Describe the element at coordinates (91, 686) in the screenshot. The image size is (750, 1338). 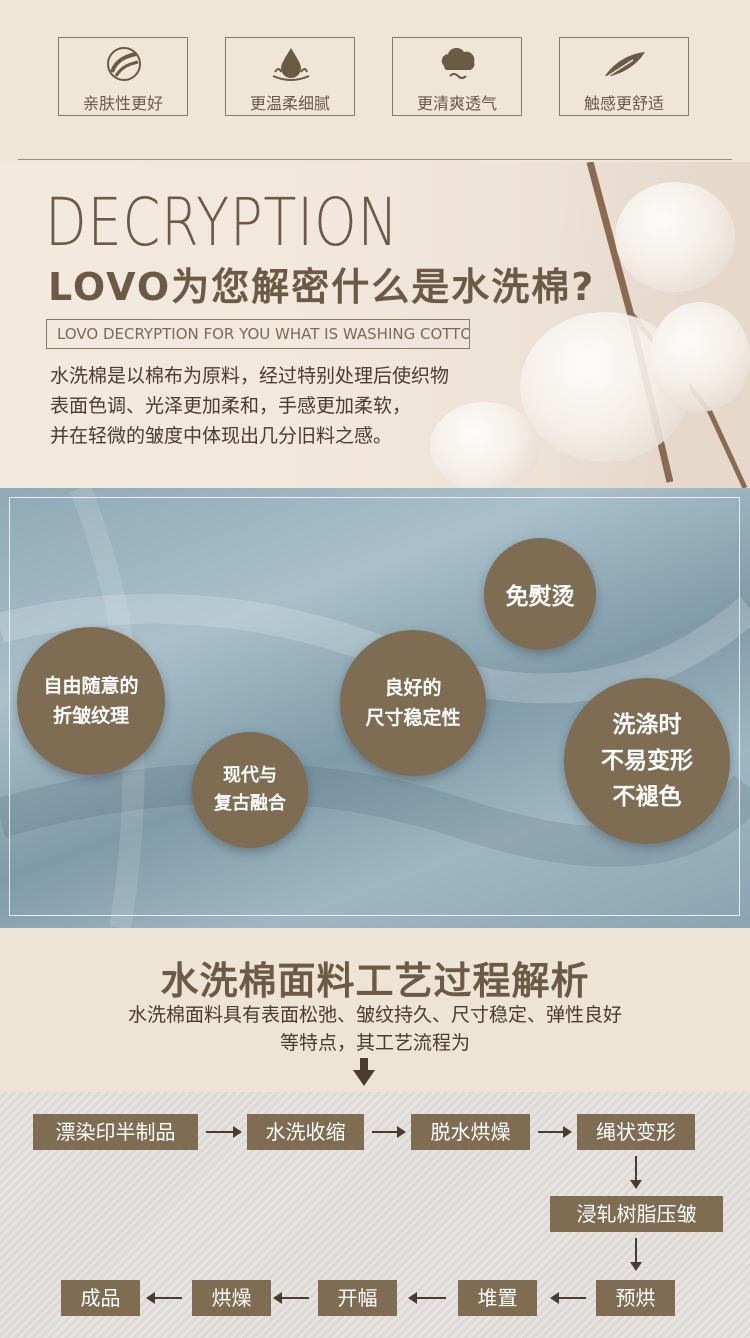
I see `benefit-line: 自由随意的` at that location.